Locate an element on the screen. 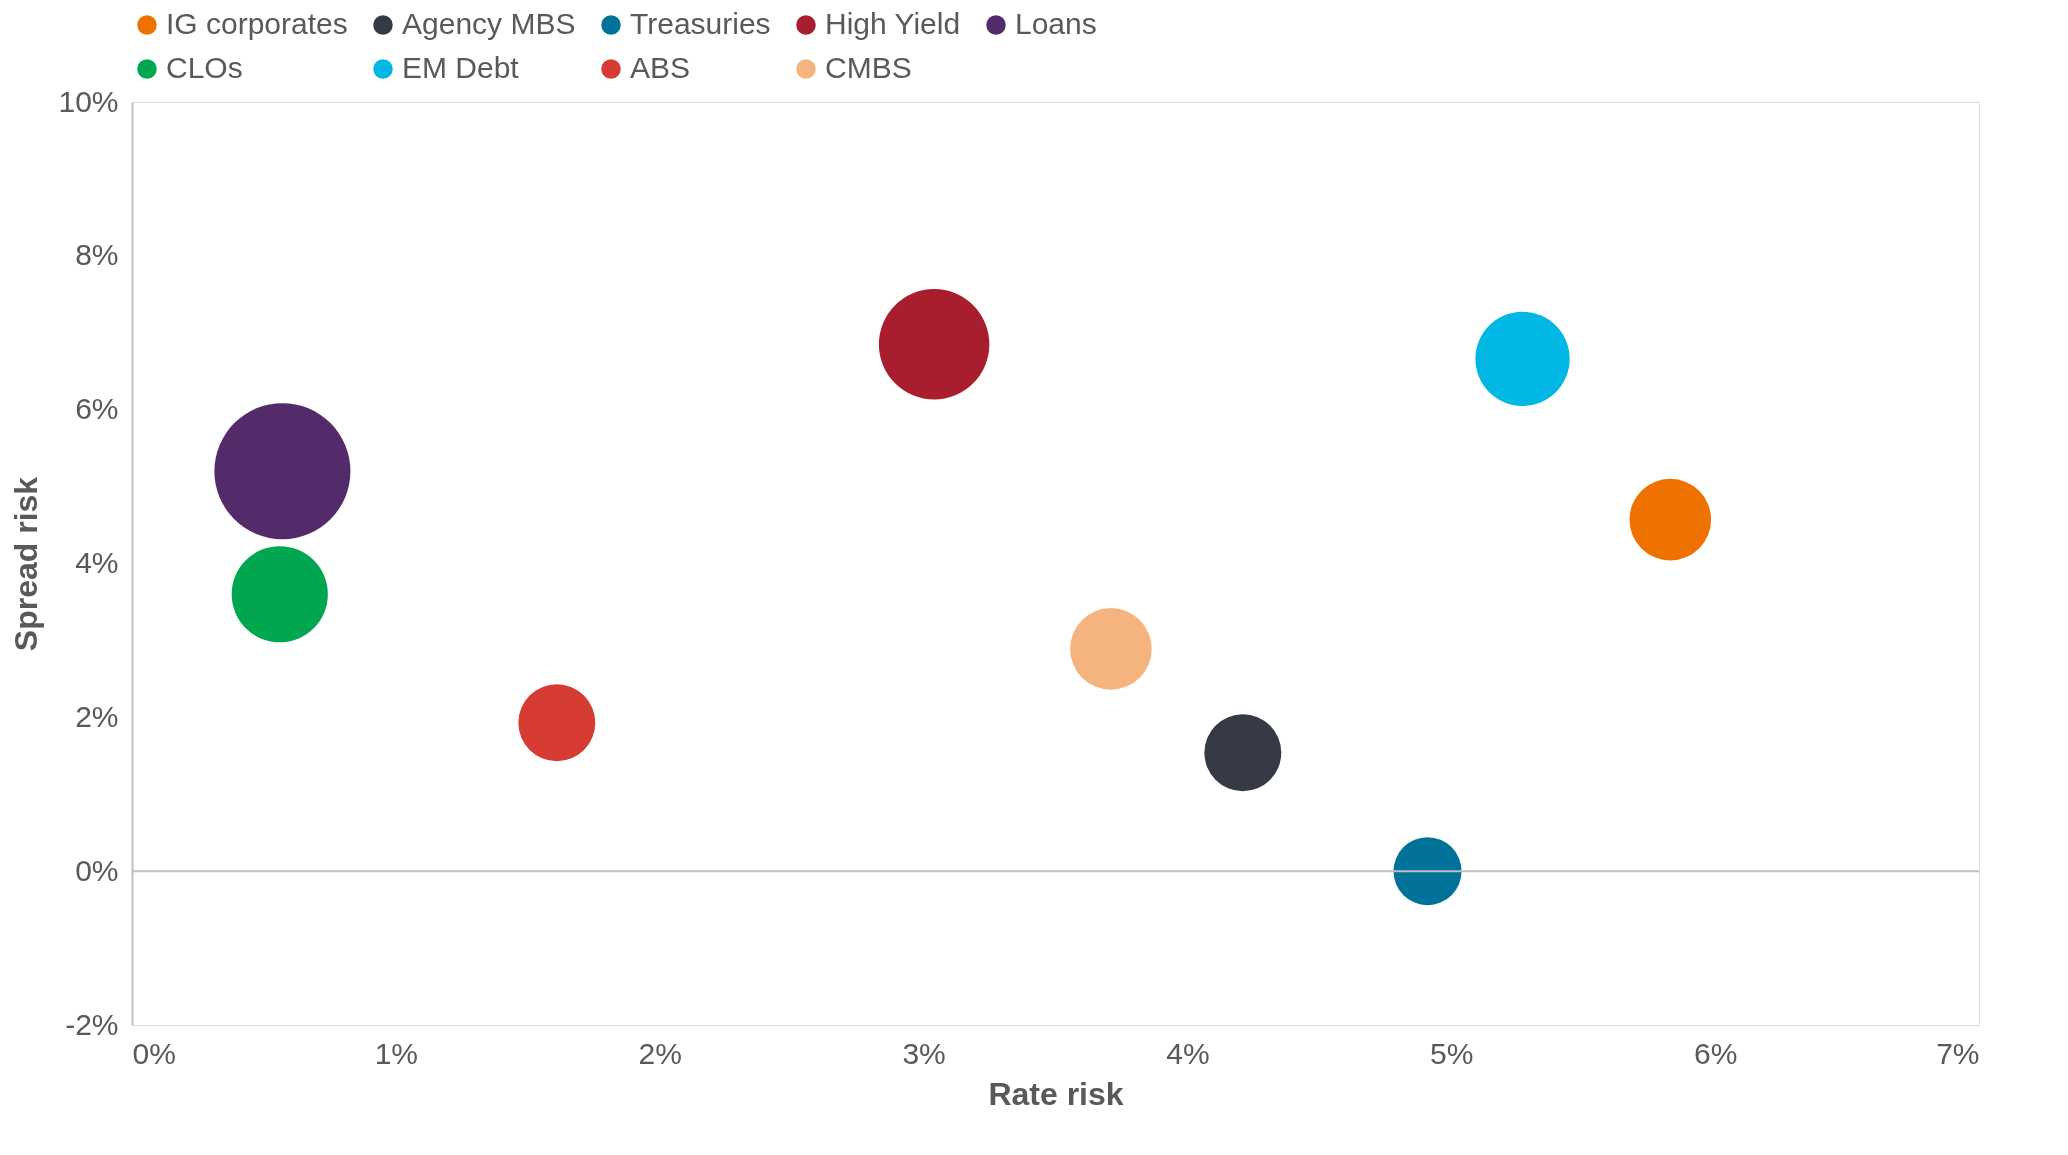  y-tick-label: 2% is located at coordinates (97, 716).